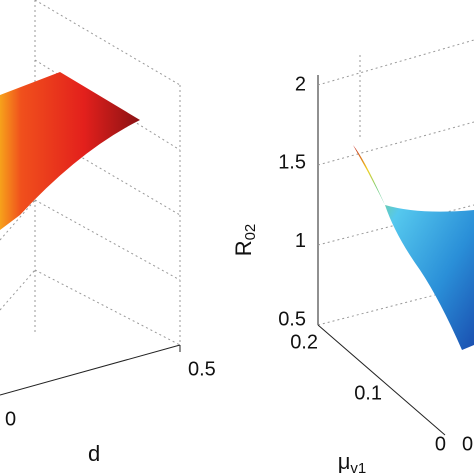 The height and width of the screenshot is (474, 474). I want to click on y-axis-label-sub: v1, so click(358, 467).